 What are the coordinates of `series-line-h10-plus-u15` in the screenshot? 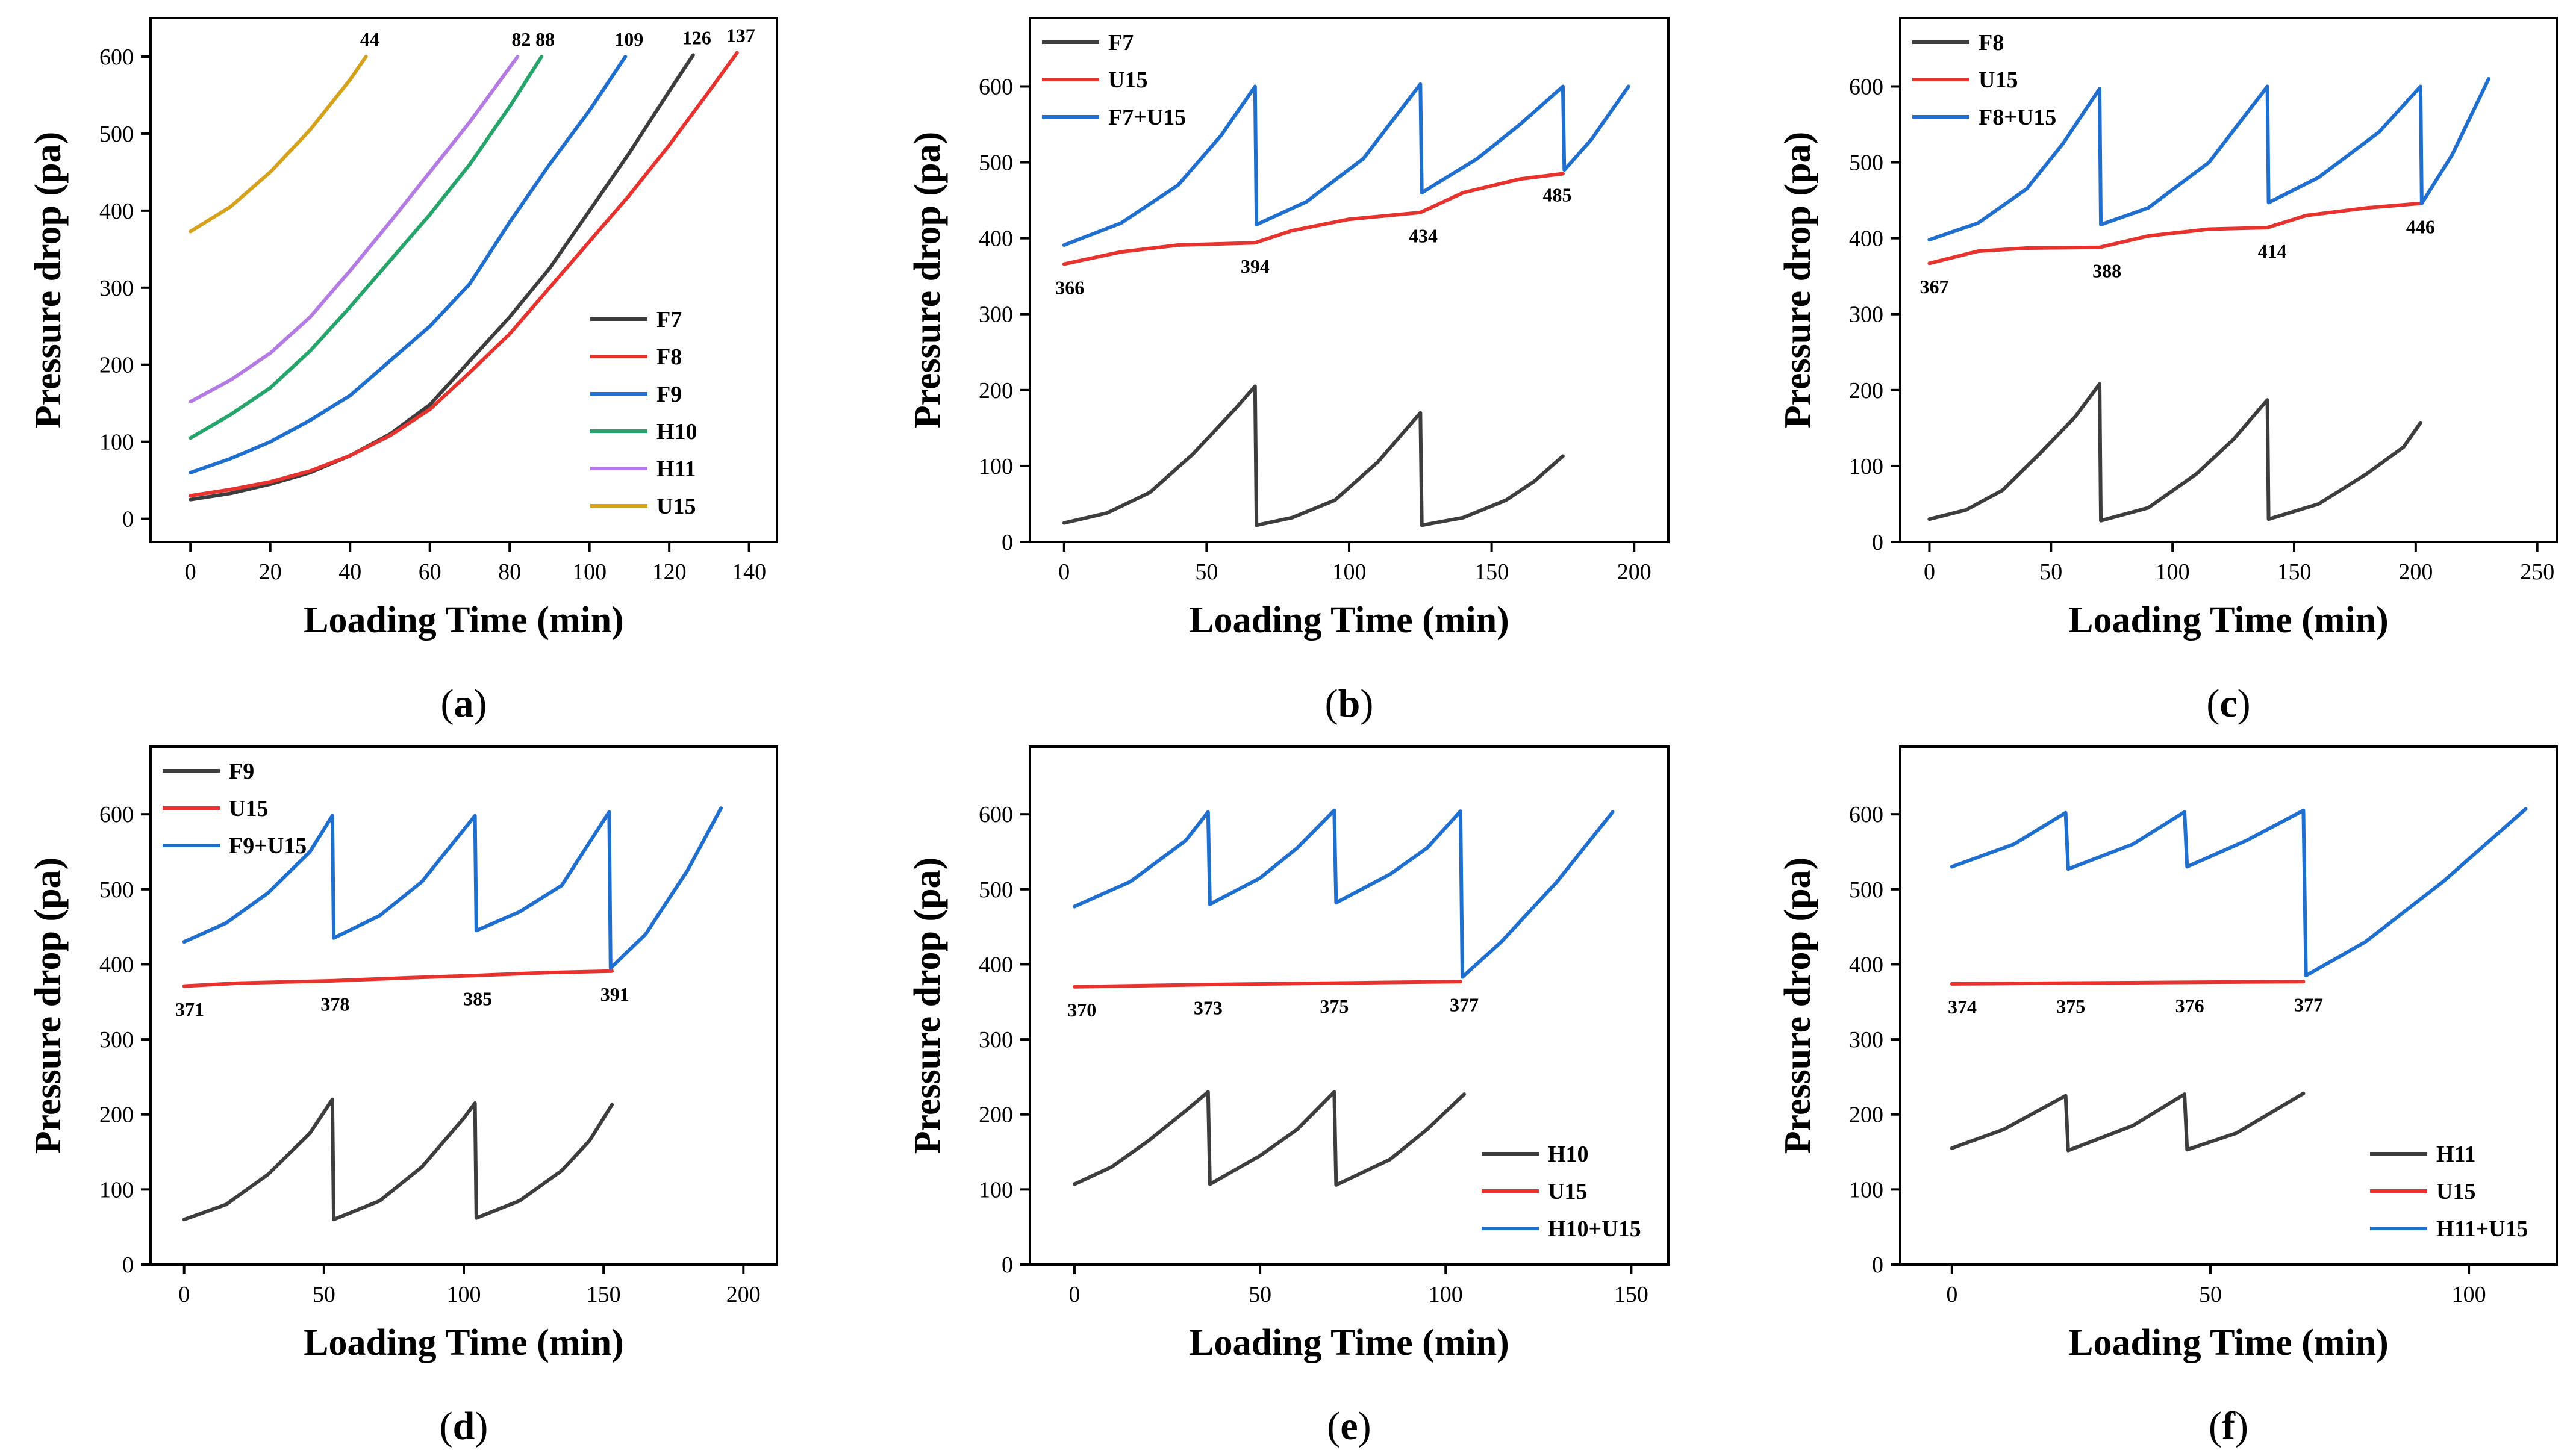 It's located at (1344, 894).